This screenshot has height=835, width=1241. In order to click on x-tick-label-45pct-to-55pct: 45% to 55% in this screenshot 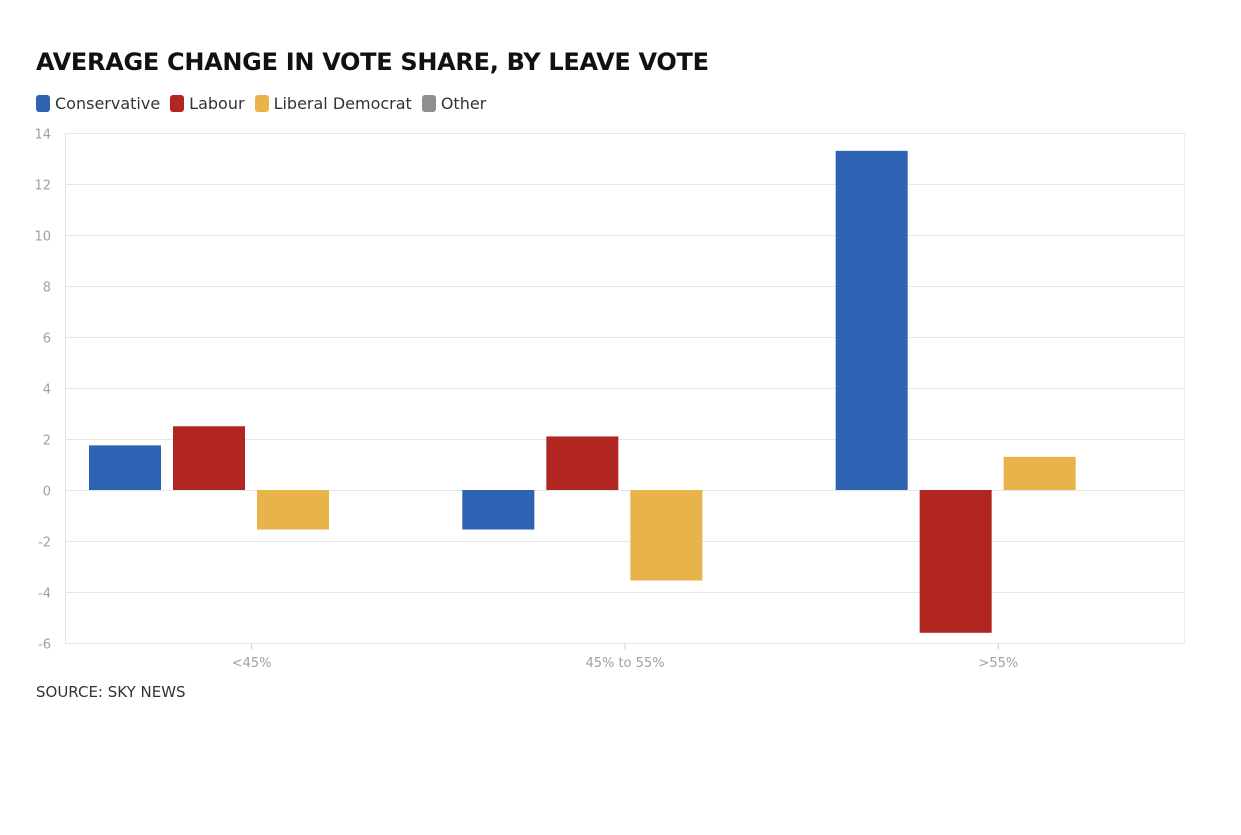, I will do `click(624, 663)`.